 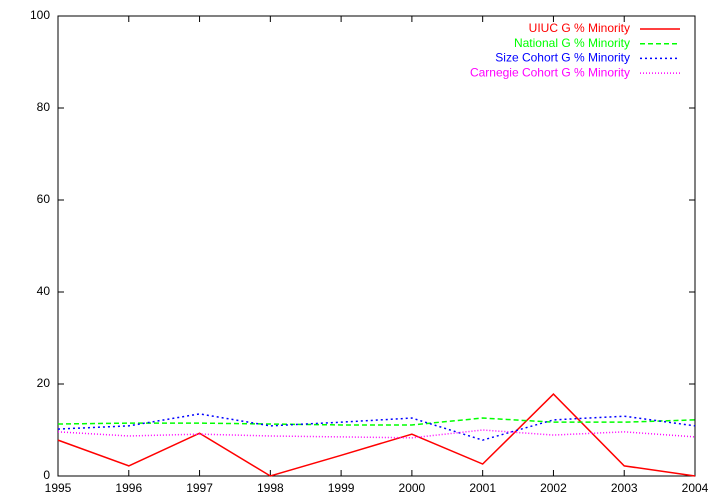 What do you see at coordinates (44, 199) in the screenshot?
I see `y-tick-label: 60` at bounding box center [44, 199].